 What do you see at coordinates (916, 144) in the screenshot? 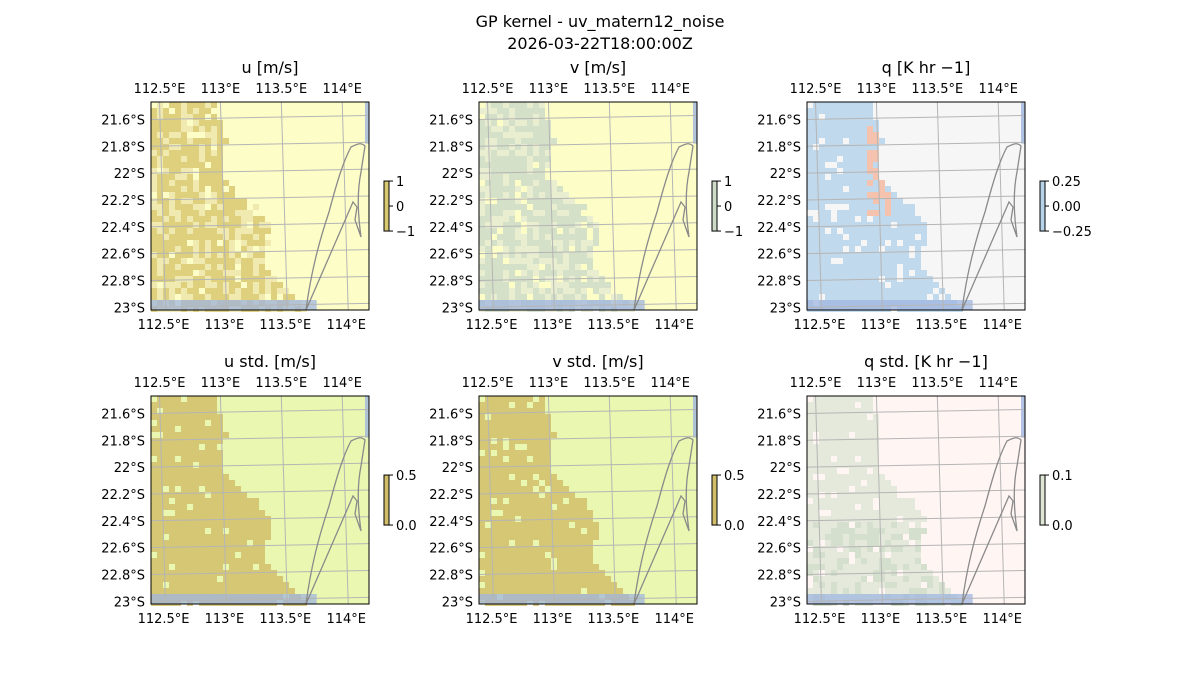
I see `gridline-lat` at bounding box center [916, 144].